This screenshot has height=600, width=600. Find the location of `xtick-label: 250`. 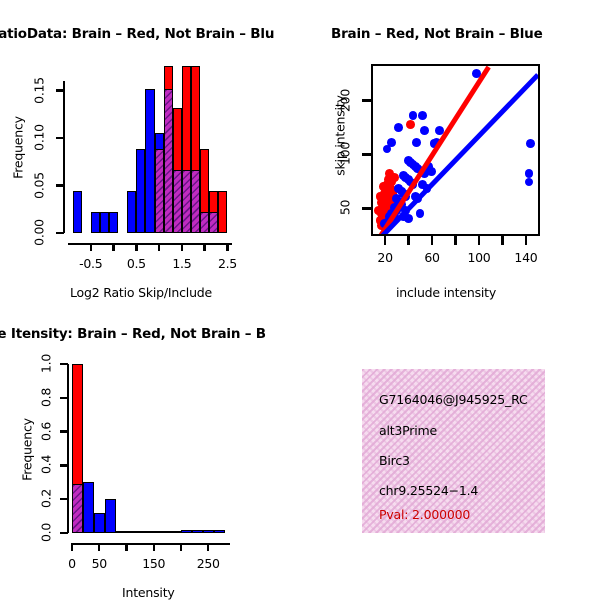

xtick-label: 250 is located at coordinates (208, 563).